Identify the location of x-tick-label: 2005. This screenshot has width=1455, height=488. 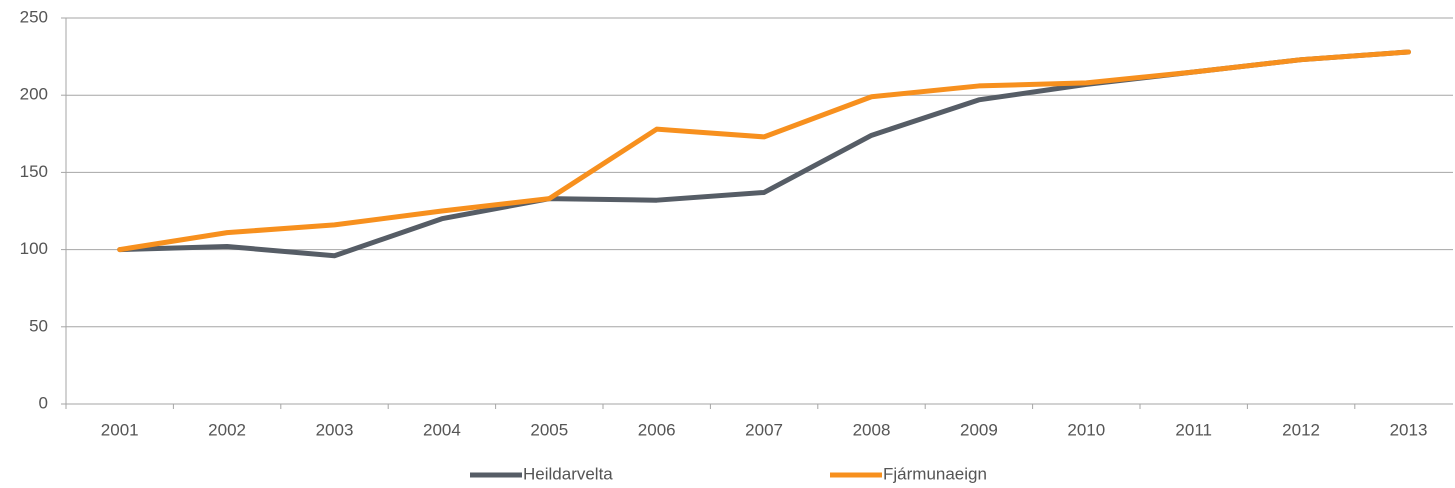
(549, 429).